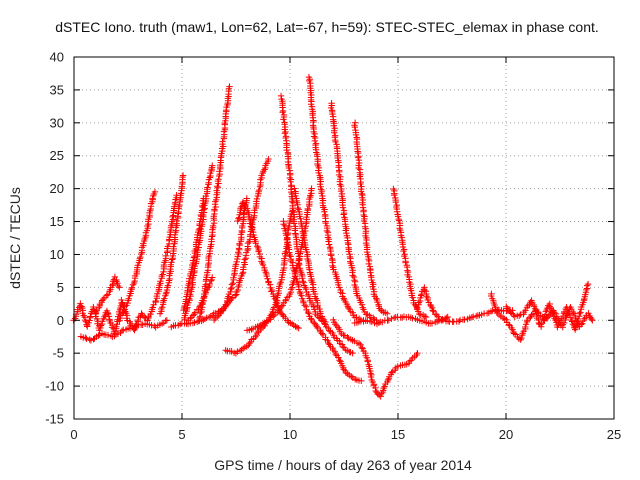 The image size is (640, 480). I want to click on y-tick-label: 25, so click(57, 155).